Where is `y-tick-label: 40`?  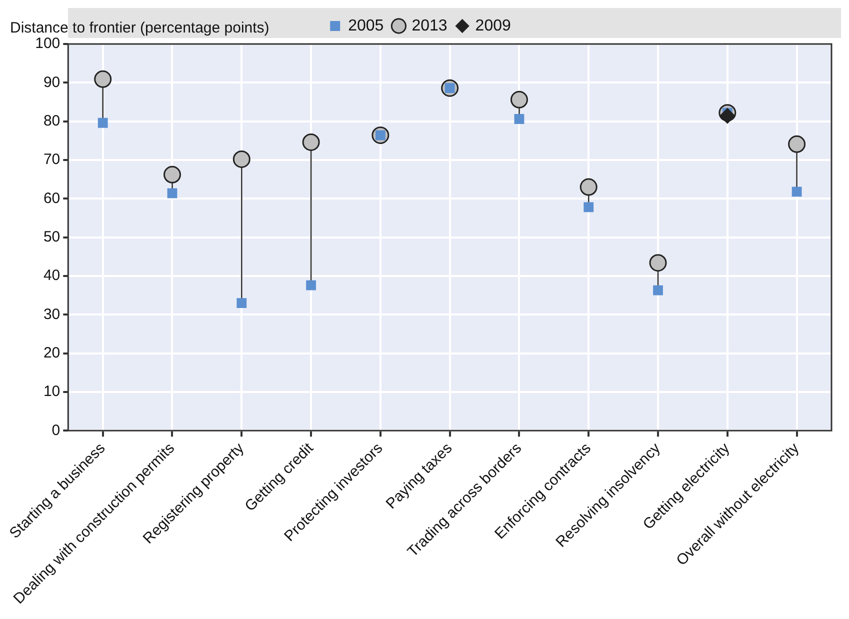
y-tick-label: 40 is located at coordinates (51, 275).